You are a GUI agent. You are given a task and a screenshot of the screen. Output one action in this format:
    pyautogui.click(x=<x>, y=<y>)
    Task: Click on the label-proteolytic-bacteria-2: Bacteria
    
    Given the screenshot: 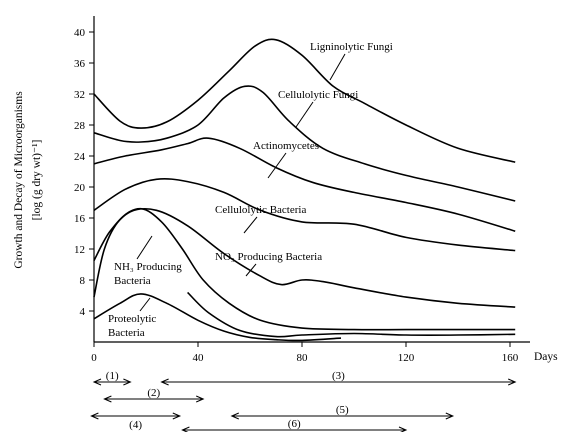 What is the action you would take?
    pyautogui.click(x=126, y=333)
    